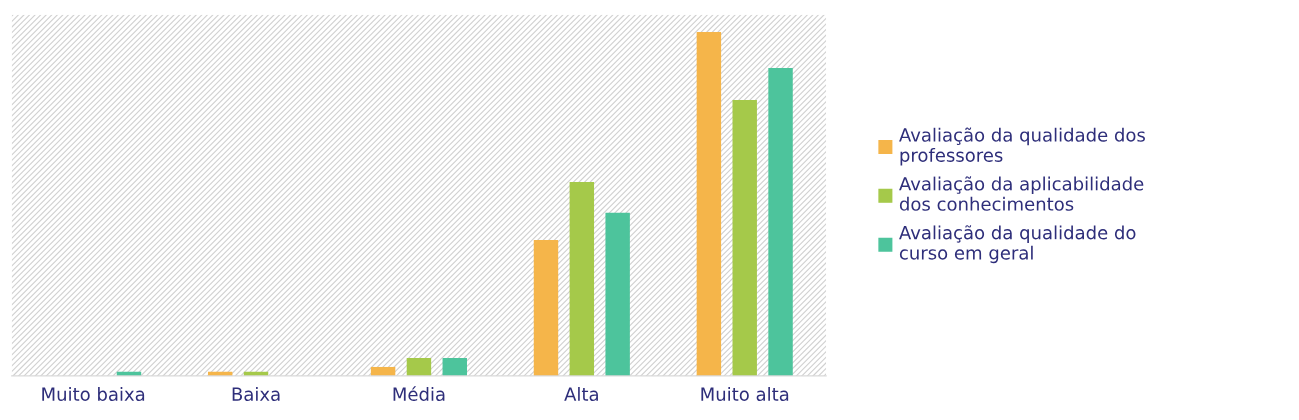  I want to click on x-tick-label: Média, so click(419, 393).